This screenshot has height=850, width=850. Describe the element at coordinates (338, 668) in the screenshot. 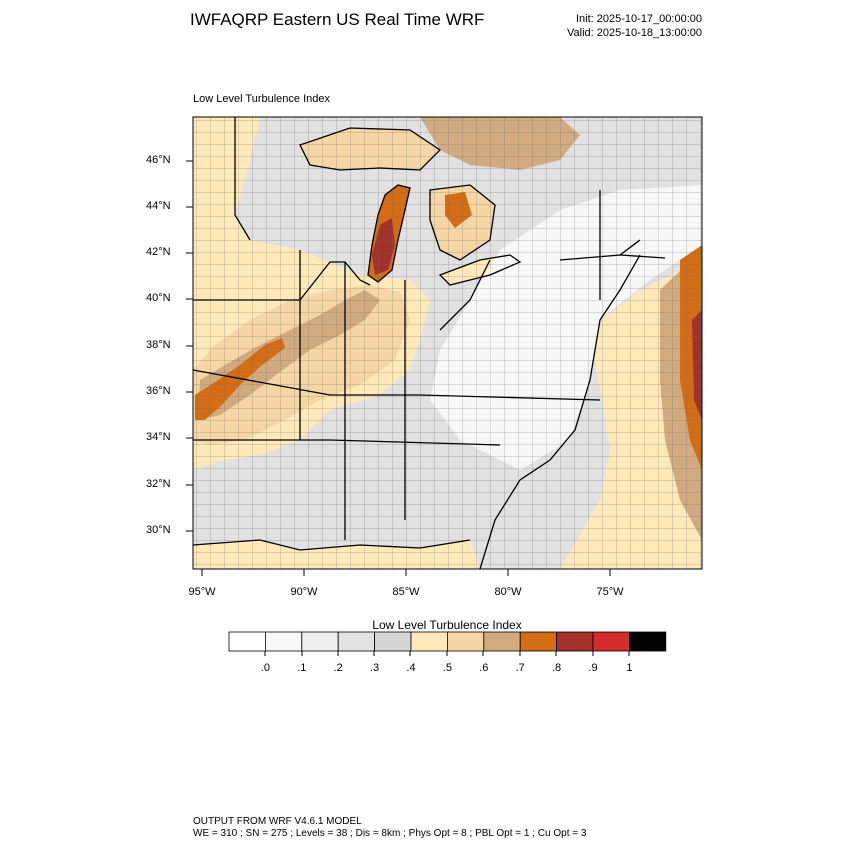

I see `colorbar-label: .2` at that location.